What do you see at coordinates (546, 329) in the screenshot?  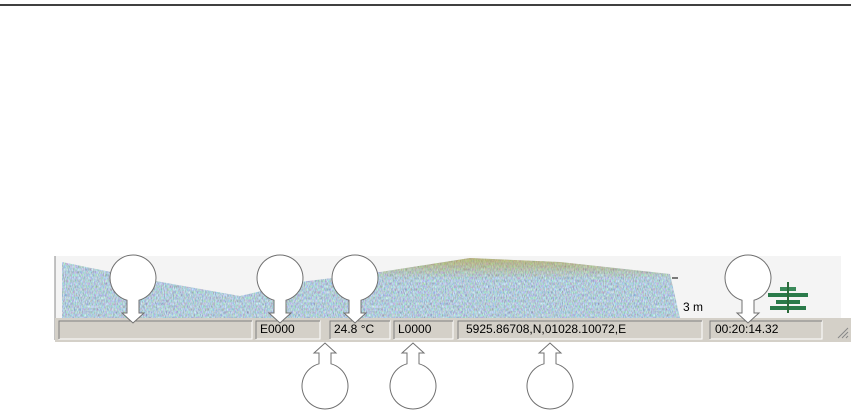 I see `position-field: 5925.86708,N,01028.10072,E` at bounding box center [546, 329].